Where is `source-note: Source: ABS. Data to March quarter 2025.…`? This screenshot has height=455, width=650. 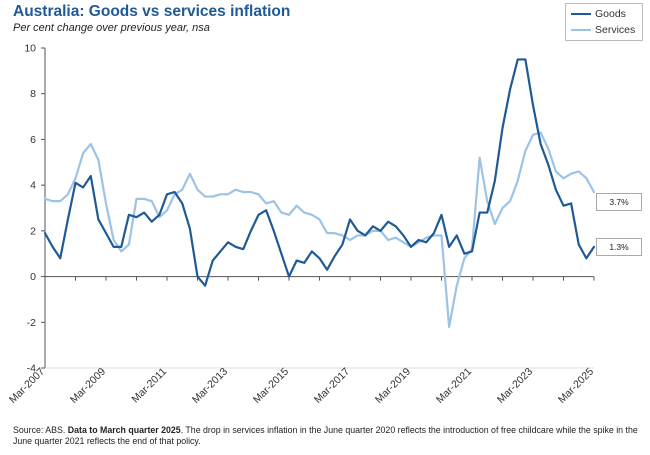 source-note: Source: ABS. Data to March quarter 2025.… is located at coordinates (325, 436).